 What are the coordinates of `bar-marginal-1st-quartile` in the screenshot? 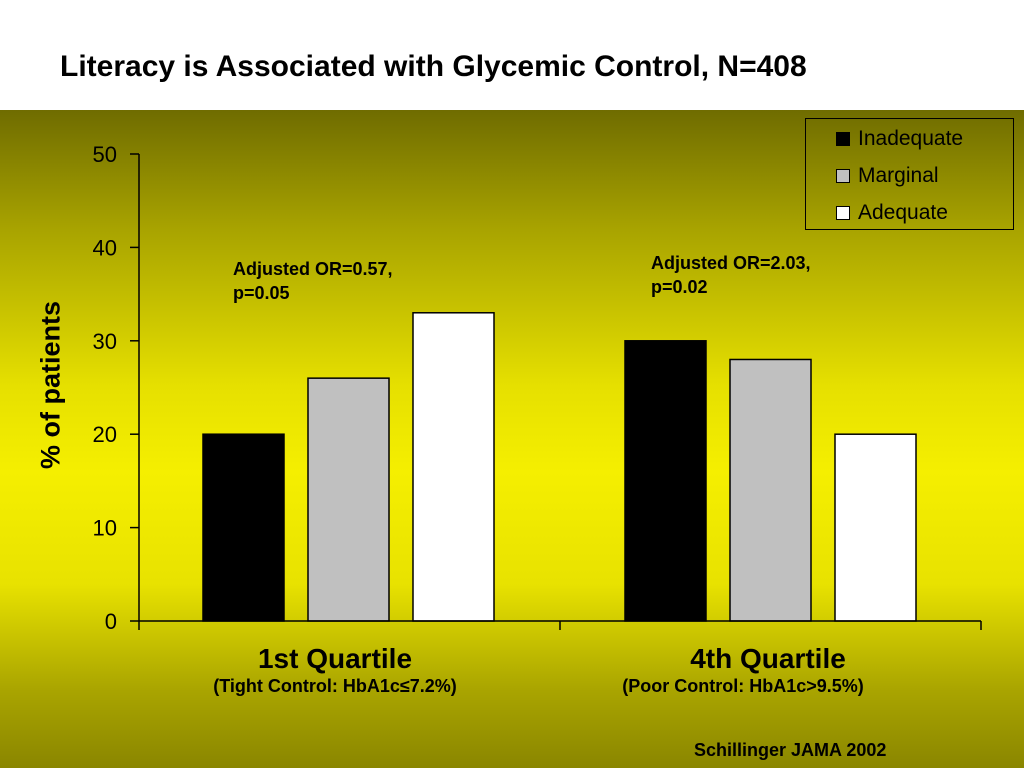 It's located at (348, 499).